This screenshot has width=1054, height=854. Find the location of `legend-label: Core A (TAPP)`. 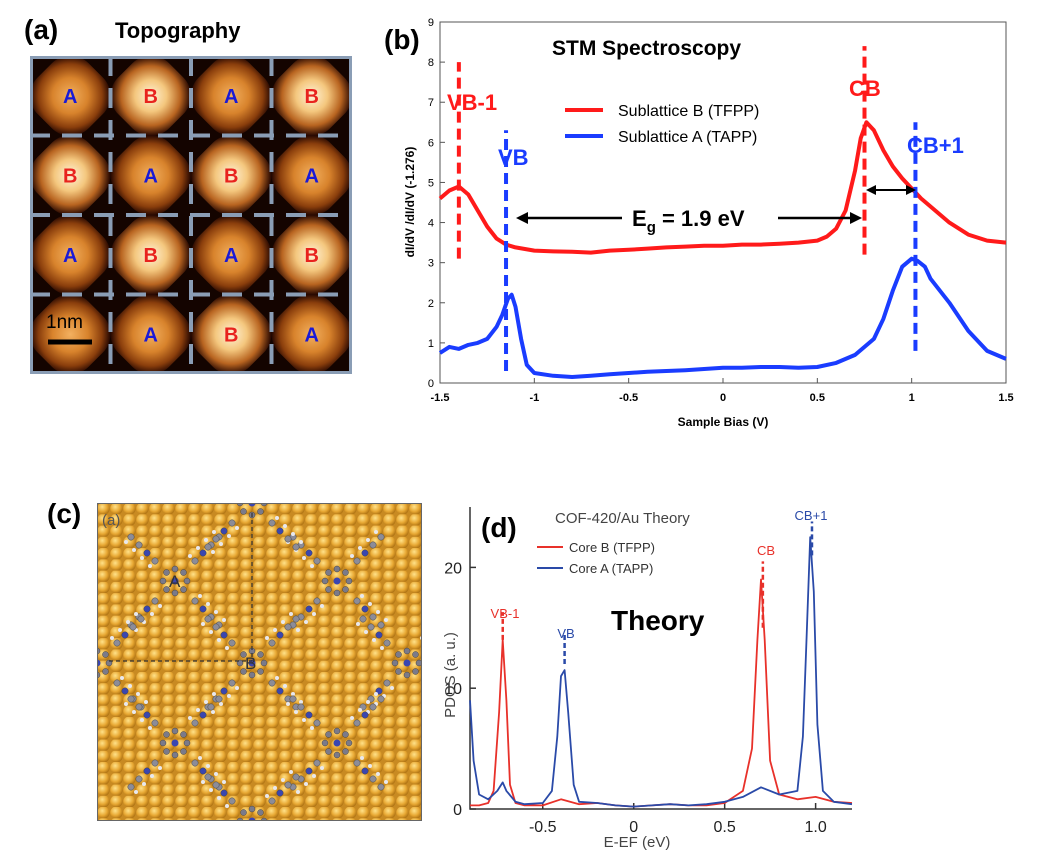

legend-label: Core A (TAPP) is located at coordinates (611, 568).